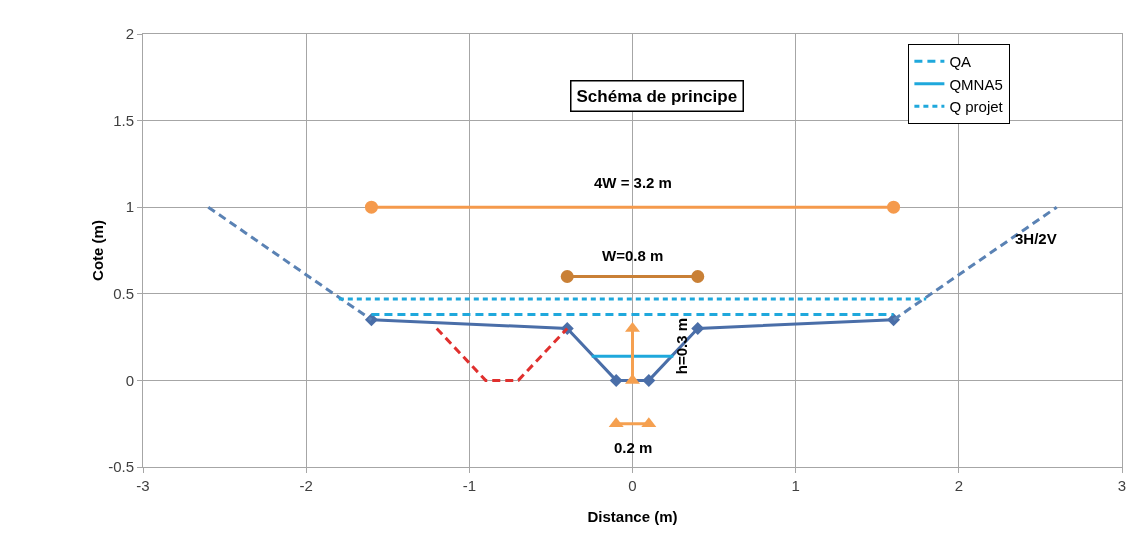  I want to click on text: Schéma de principe, so click(657, 96).